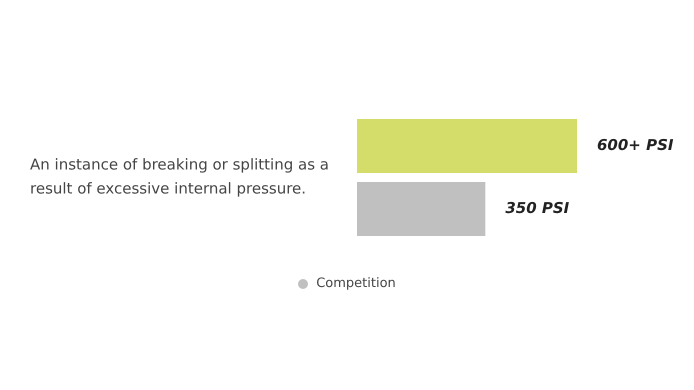 The height and width of the screenshot is (390, 694). What do you see at coordinates (635, 145) in the screenshot?
I see `data-label: 600+ PSI` at bounding box center [635, 145].